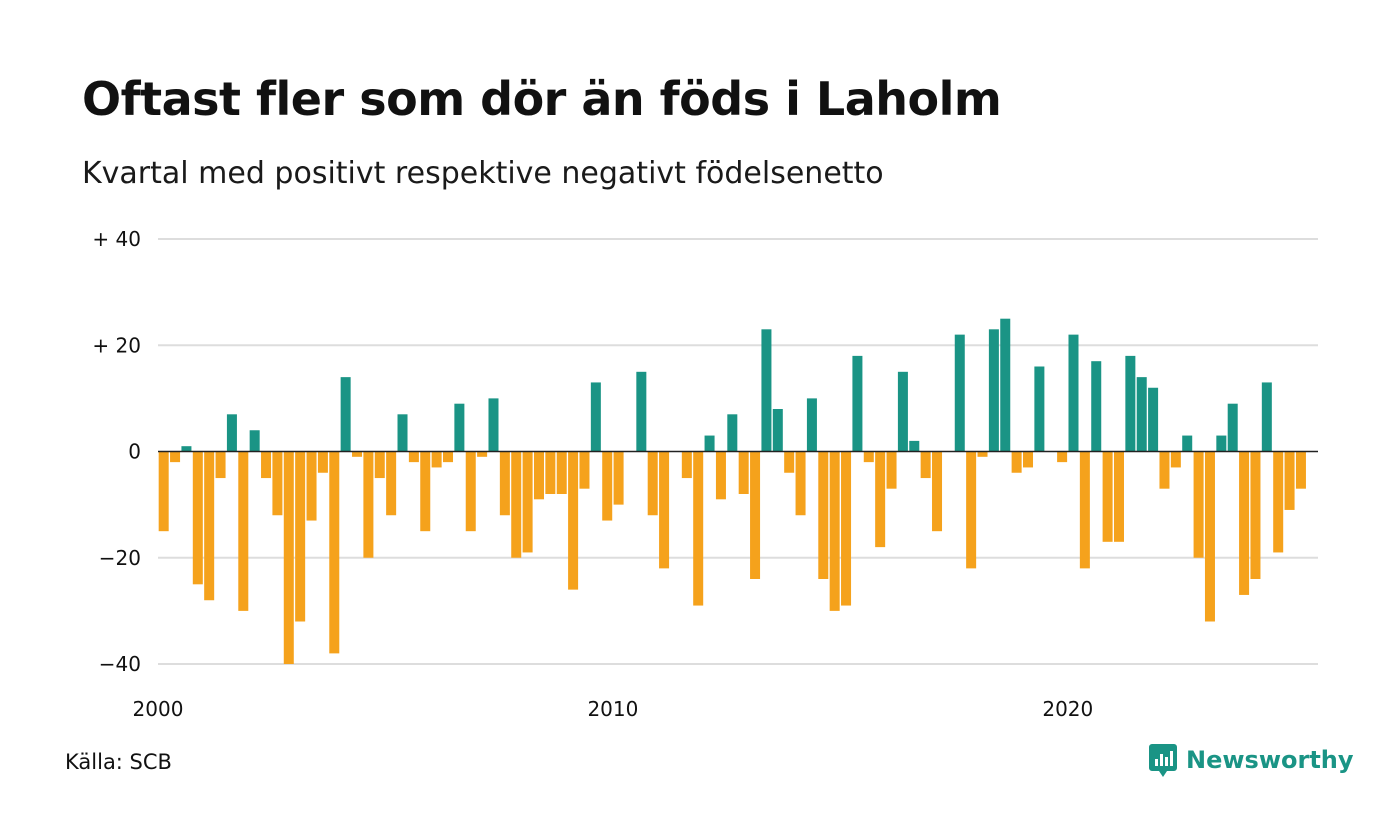 The image size is (1400, 840). What do you see at coordinates (116, 239) in the screenshot?
I see `y-tick-label: + 40` at bounding box center [116, 239].